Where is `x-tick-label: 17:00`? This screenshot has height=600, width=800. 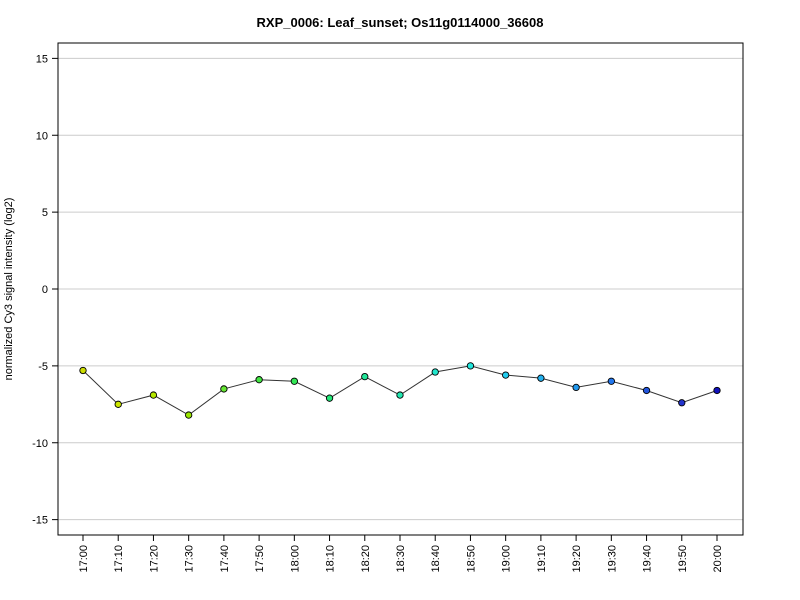 x-tick-label: 17:00 is located at coordinates (84, 559).